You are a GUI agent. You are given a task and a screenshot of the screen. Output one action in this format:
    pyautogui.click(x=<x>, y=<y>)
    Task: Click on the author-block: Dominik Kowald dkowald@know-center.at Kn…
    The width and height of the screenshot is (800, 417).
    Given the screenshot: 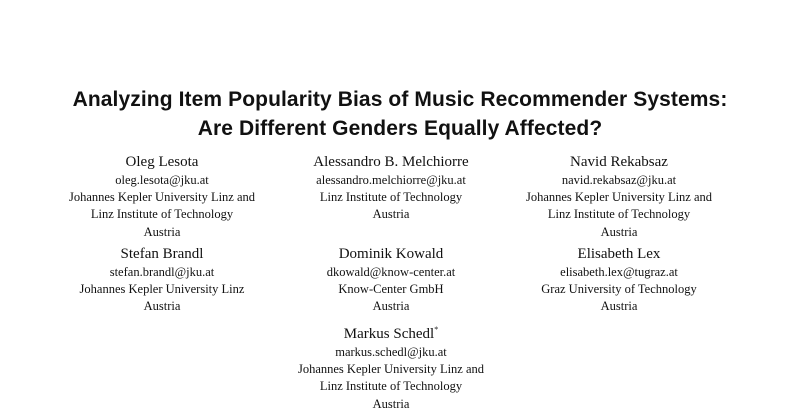 What is the action you would take?
    pyautogui.click(x=391, y=280)
    